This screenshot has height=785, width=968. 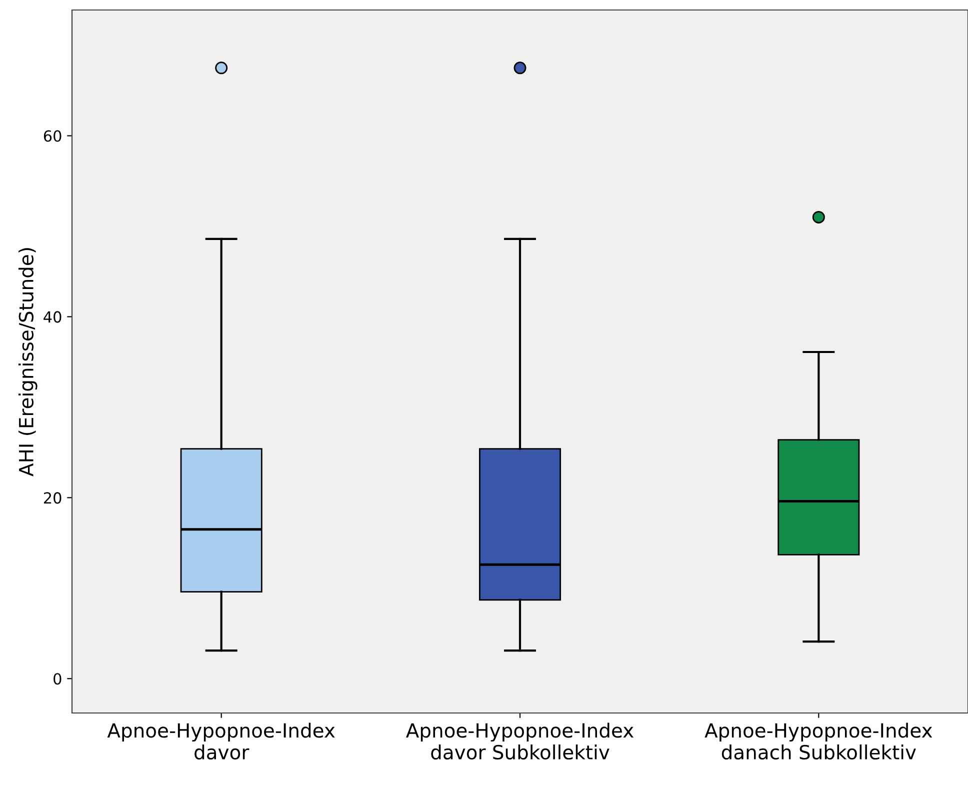 What do you see at coordinates (520, 741) in the screenshot?
I see `x-tick-label: Apnoe-Hypopnoe-Index davor Subkollektiv` at bounding box center [520, 741].